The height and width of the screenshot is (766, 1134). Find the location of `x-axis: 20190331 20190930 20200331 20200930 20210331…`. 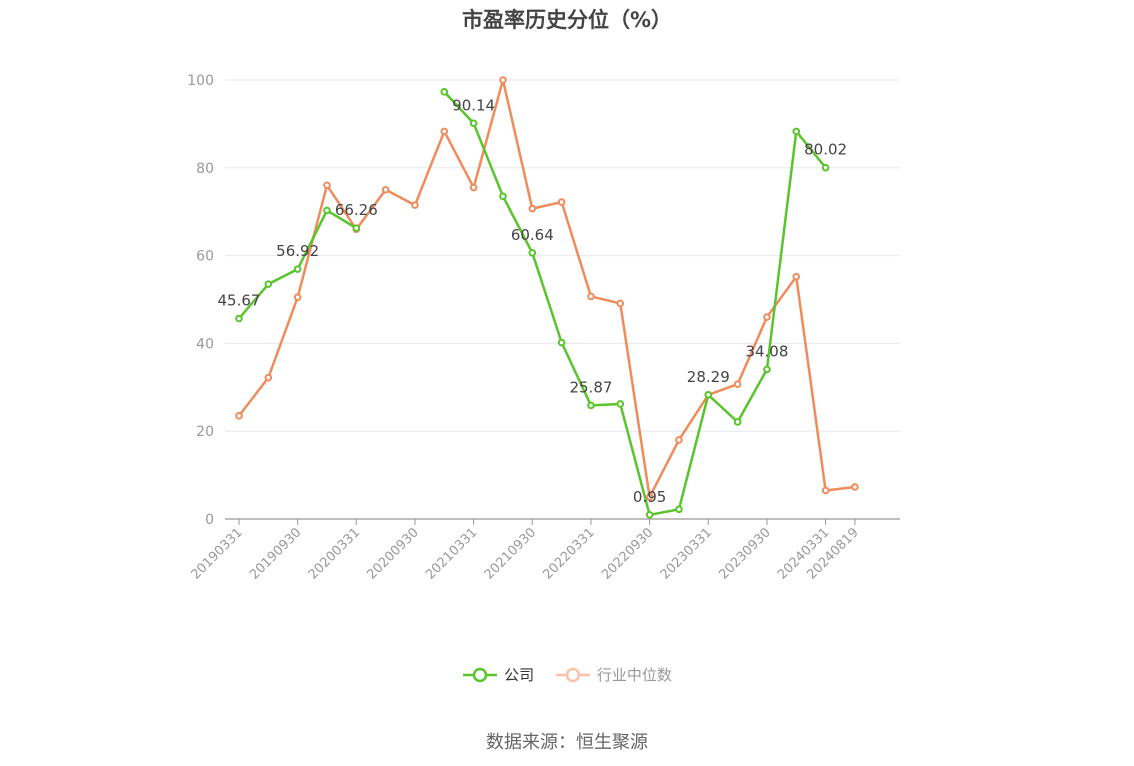

x-axis: 20190331 20190930 20200331 20200930 20210331… is located at coordinates (544, 550).